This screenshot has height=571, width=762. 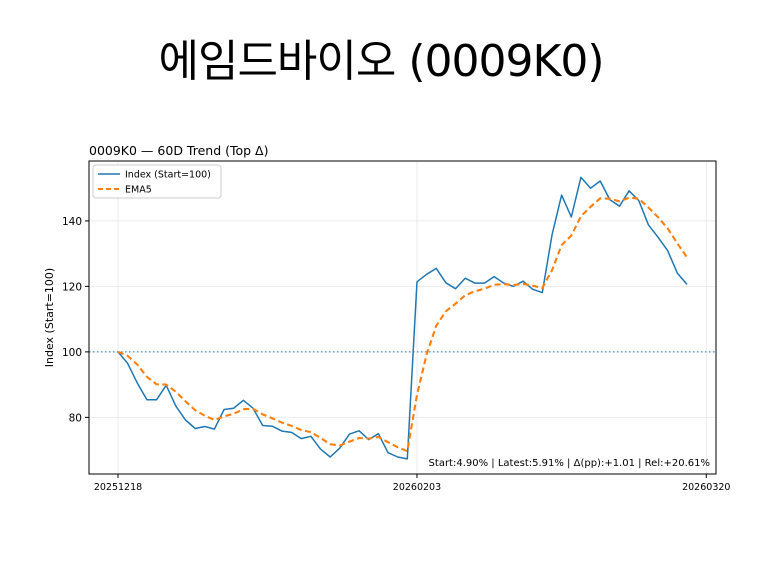 I want to click on y-tick-label: 80, so click(x=75, y=418).